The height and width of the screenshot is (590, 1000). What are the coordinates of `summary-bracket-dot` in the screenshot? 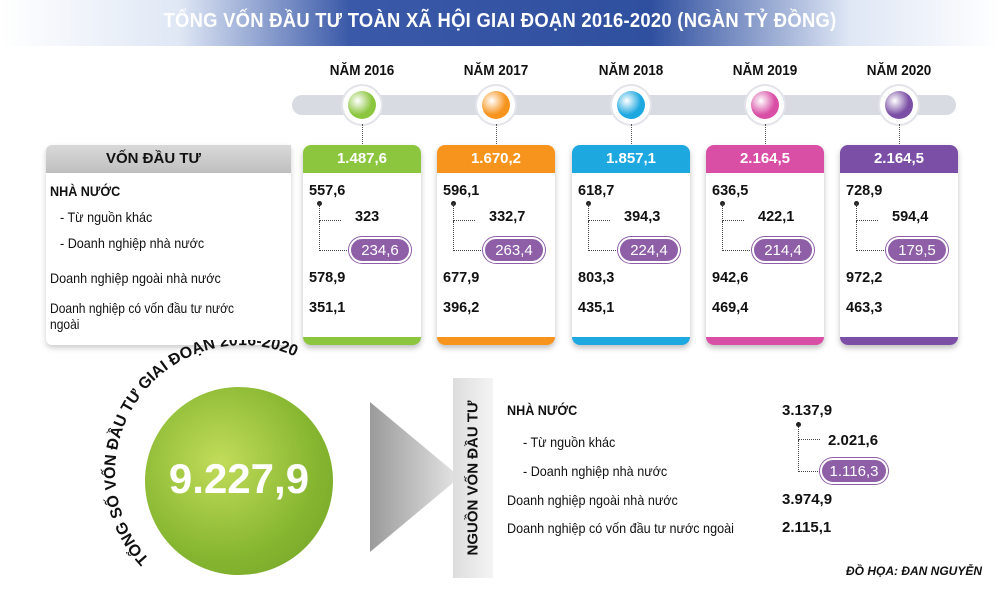 It's located at (798, 424).